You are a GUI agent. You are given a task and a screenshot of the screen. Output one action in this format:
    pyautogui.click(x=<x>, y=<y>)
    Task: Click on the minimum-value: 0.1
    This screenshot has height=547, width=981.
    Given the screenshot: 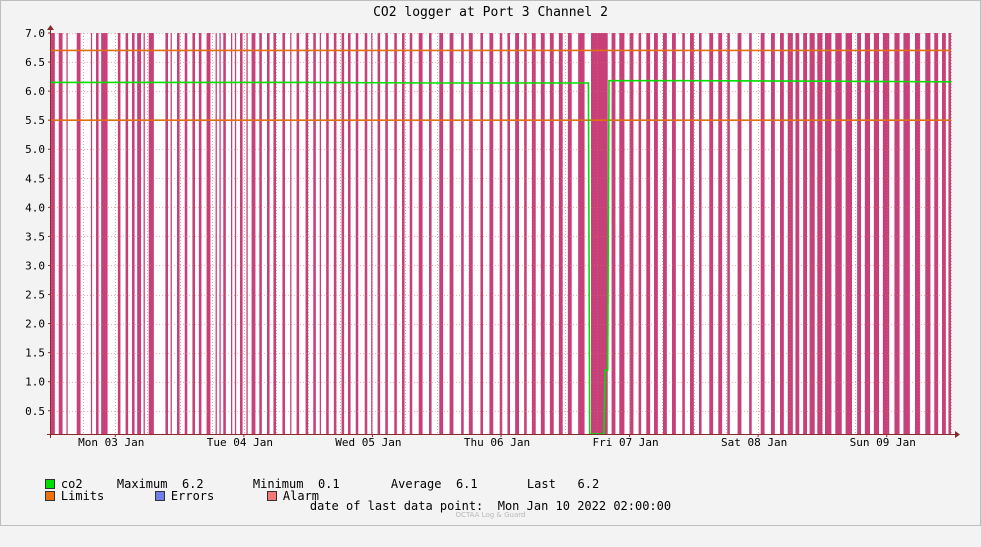 What is the action you would take?
    pyautogui.click(x=328, y=484)
    